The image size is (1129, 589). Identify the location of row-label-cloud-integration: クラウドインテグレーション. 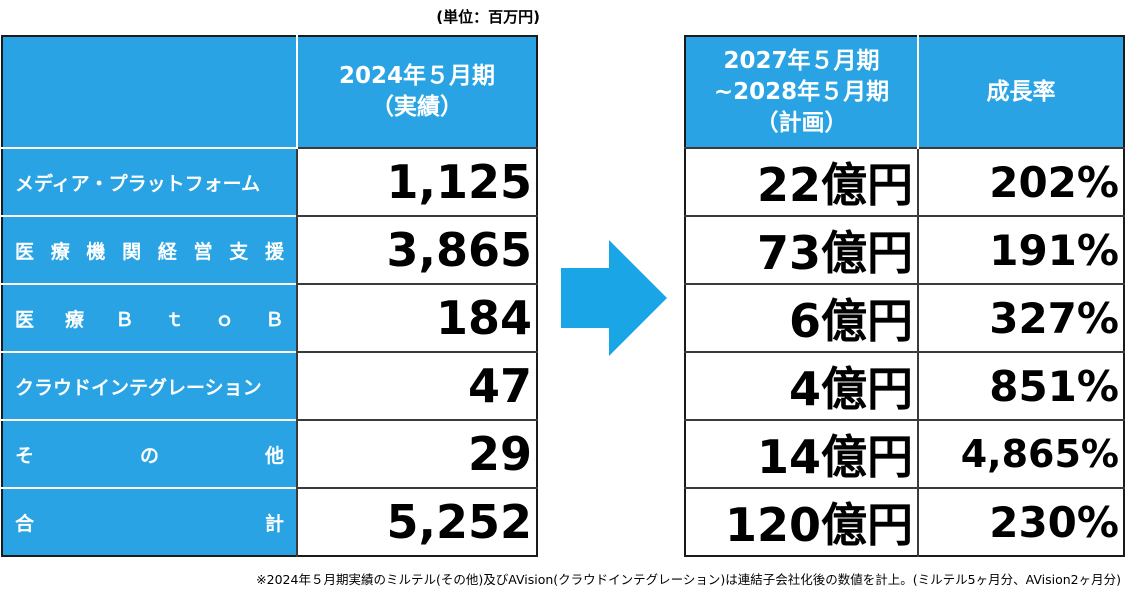
(149, 385).